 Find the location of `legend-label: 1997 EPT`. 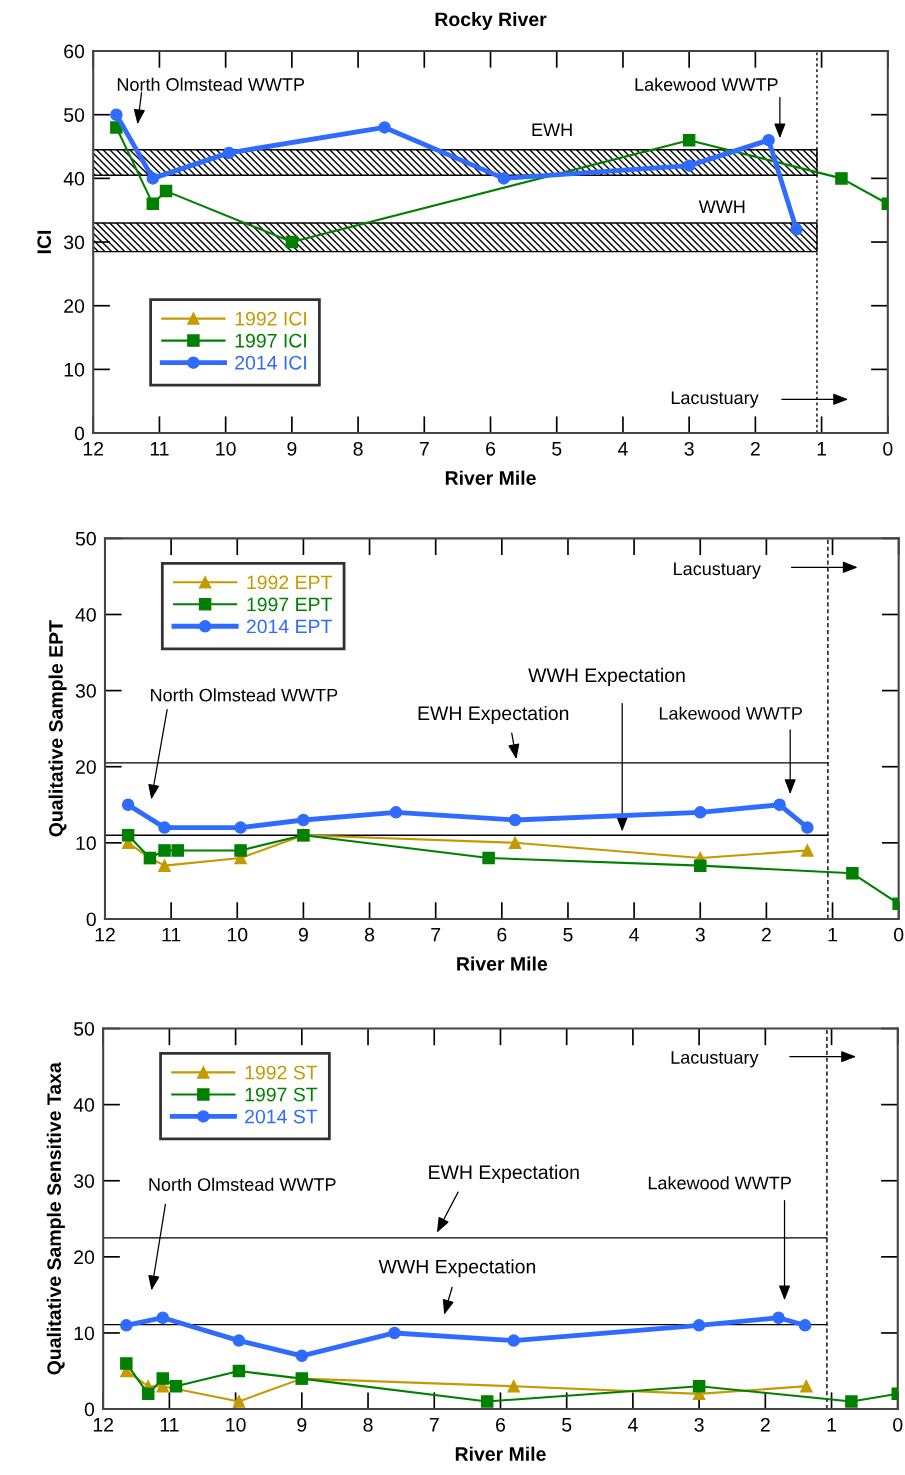

legend-label: 1997 EPT is located at coordinates (289, 604).